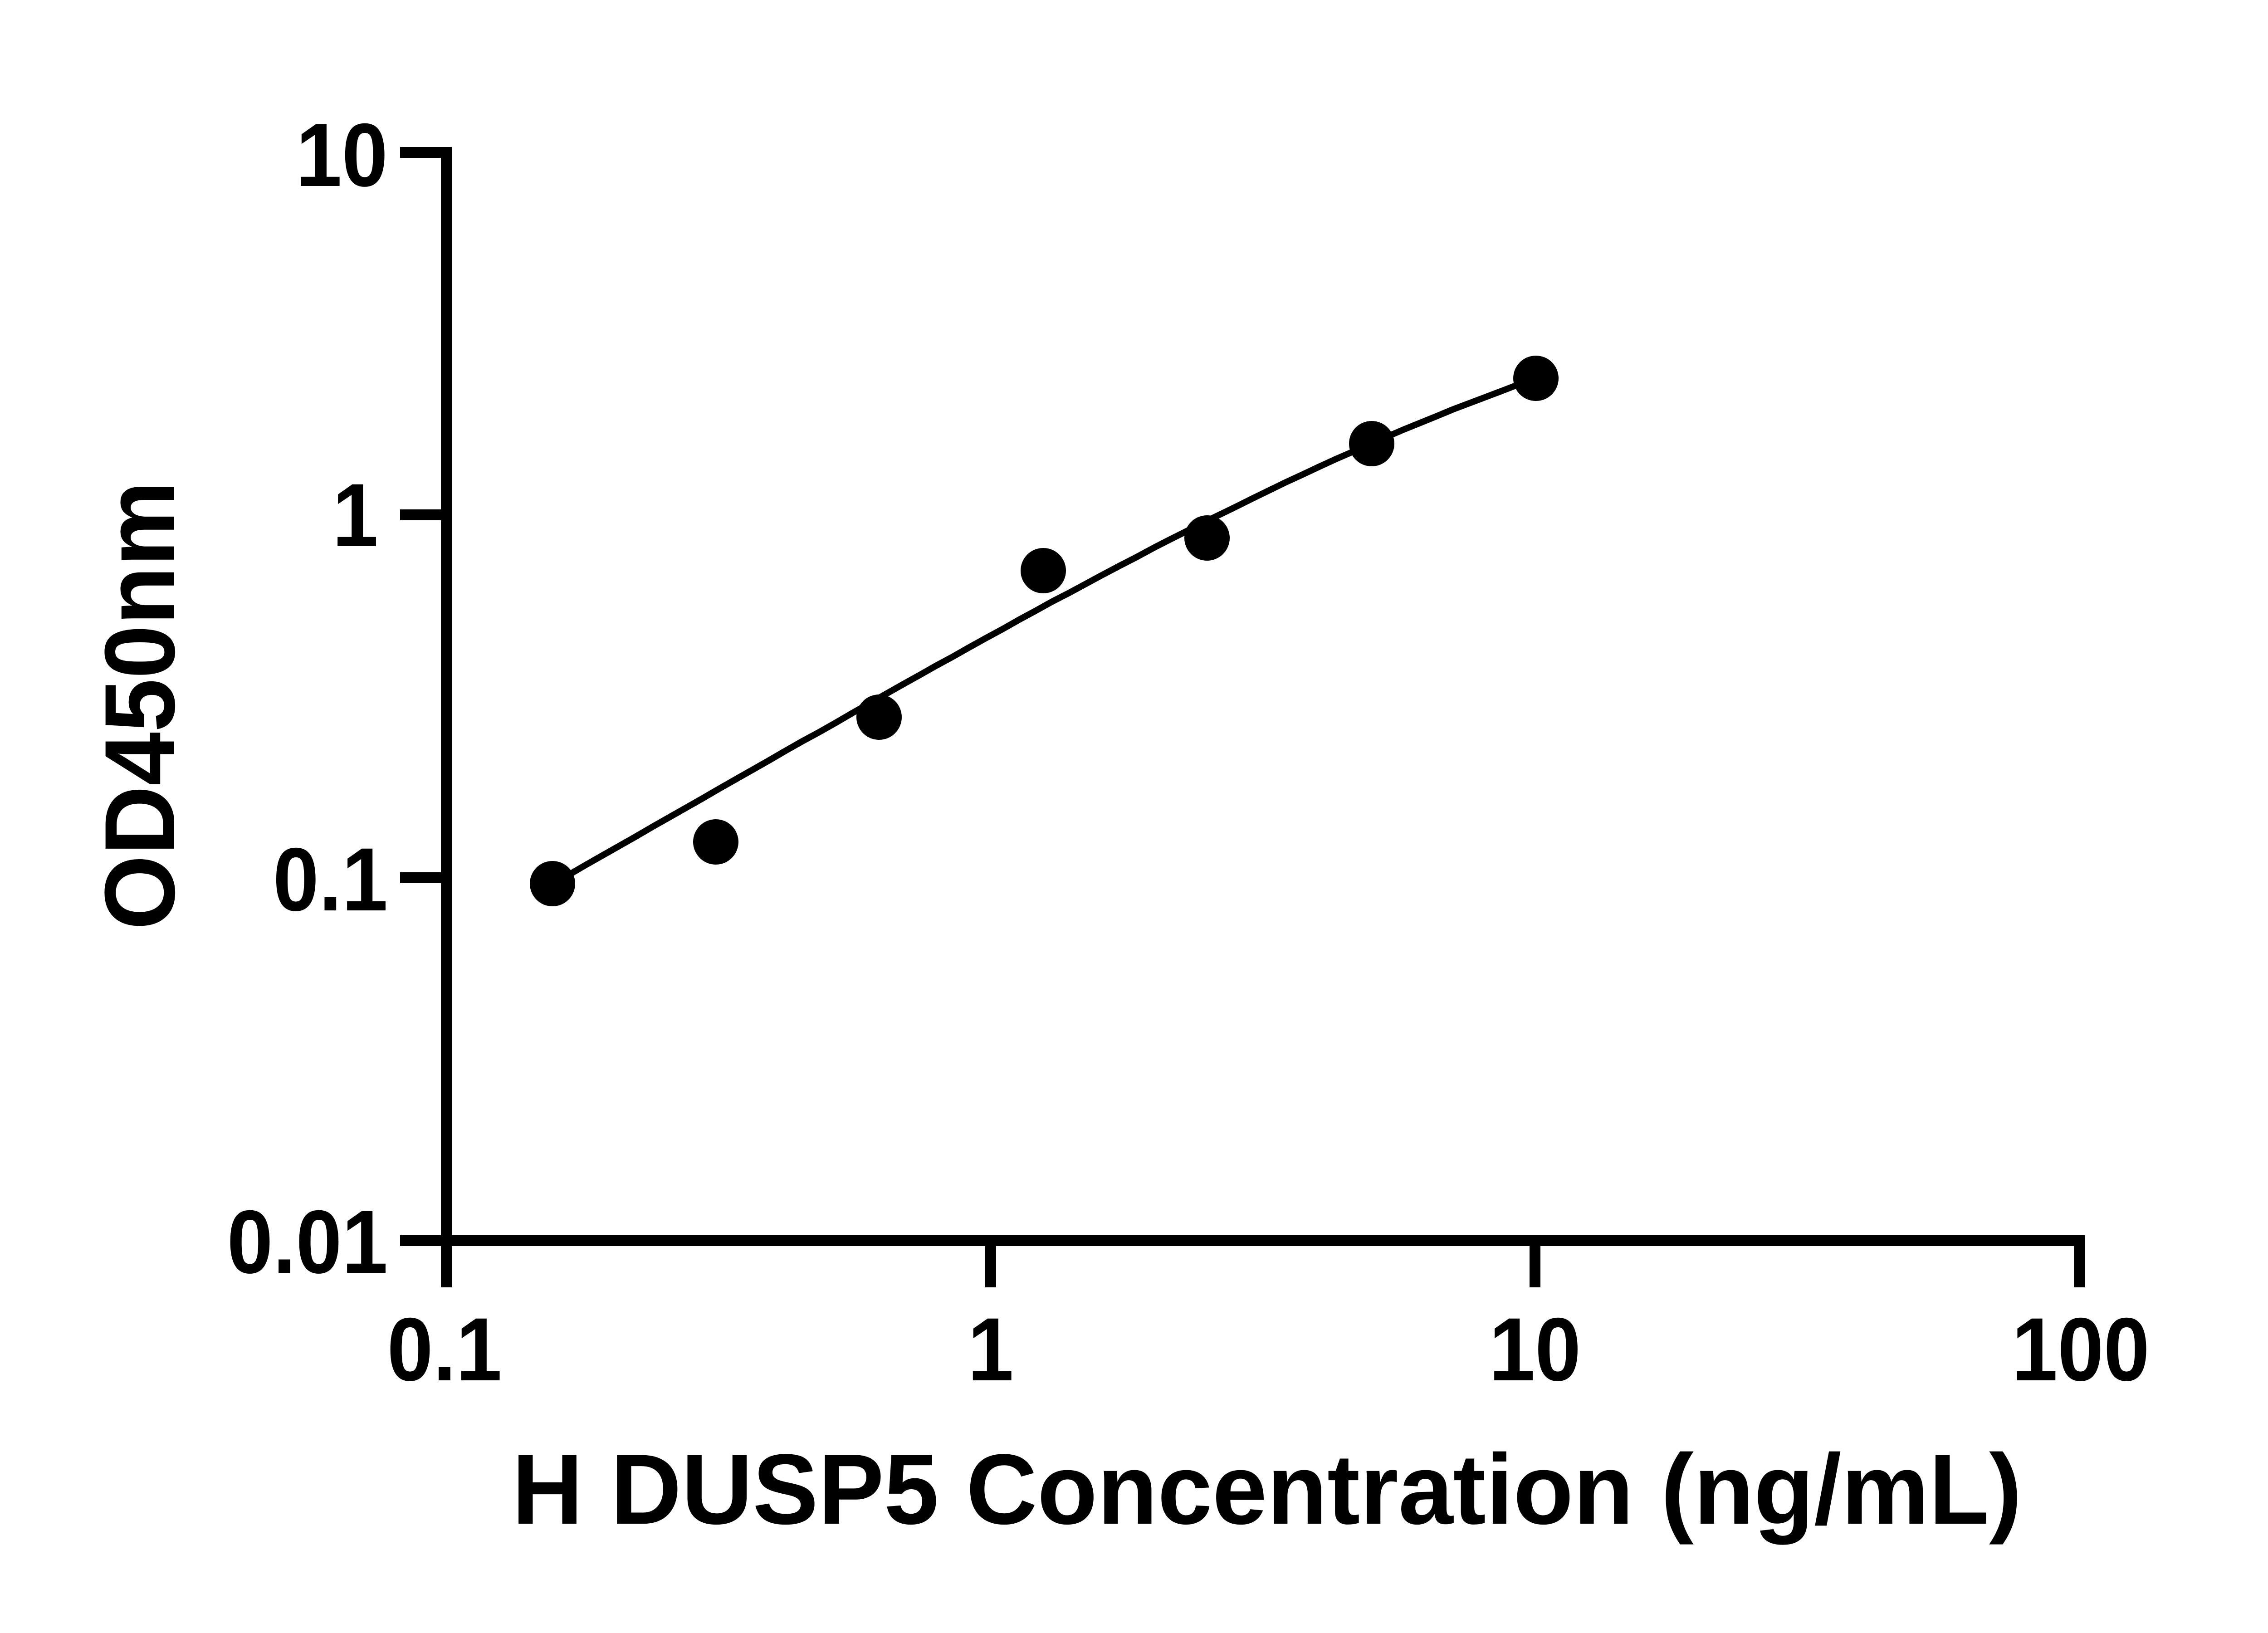 The width and height of the screenshot is (2268, 1633). What do you see at coordinates (2081, 1350) in the screenshot?
I see `svg-text: 100` at bounding box center [2081, 1350].